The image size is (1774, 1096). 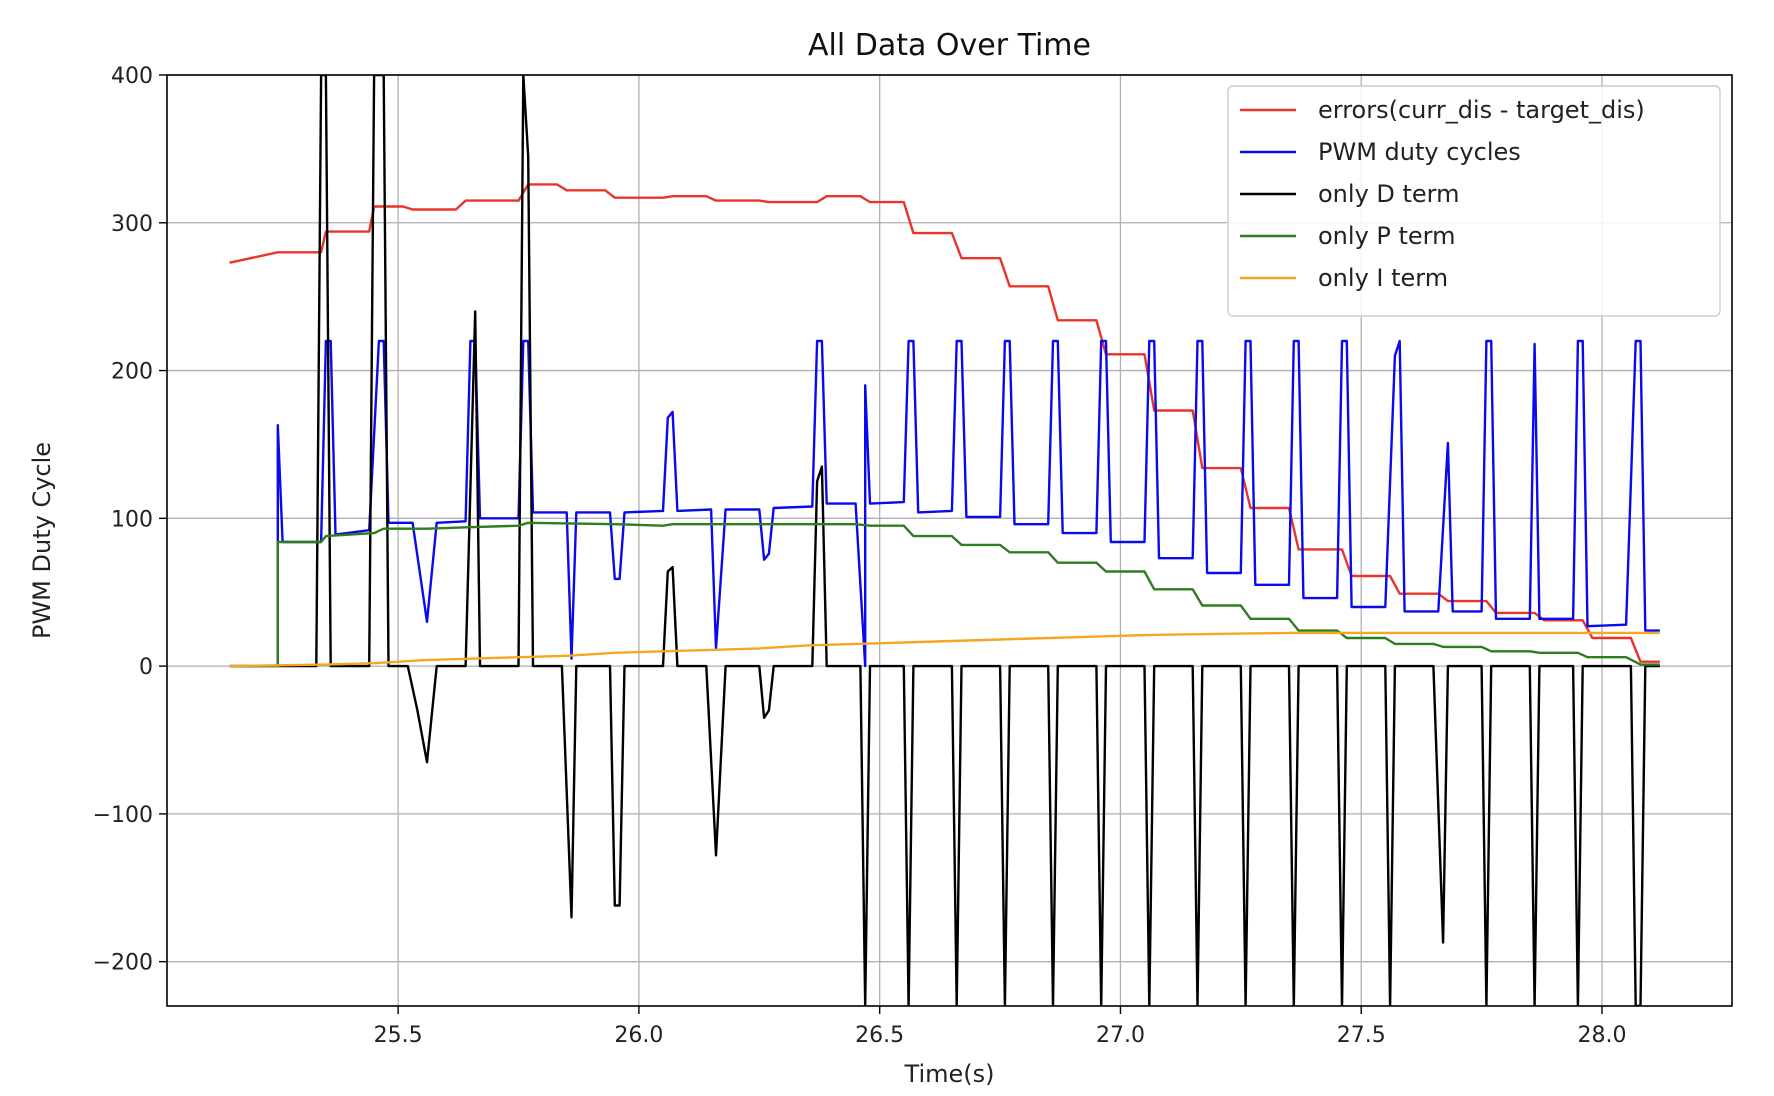 I want to click on x-tick-label: 27.5, so click(x=1361, y=1035).